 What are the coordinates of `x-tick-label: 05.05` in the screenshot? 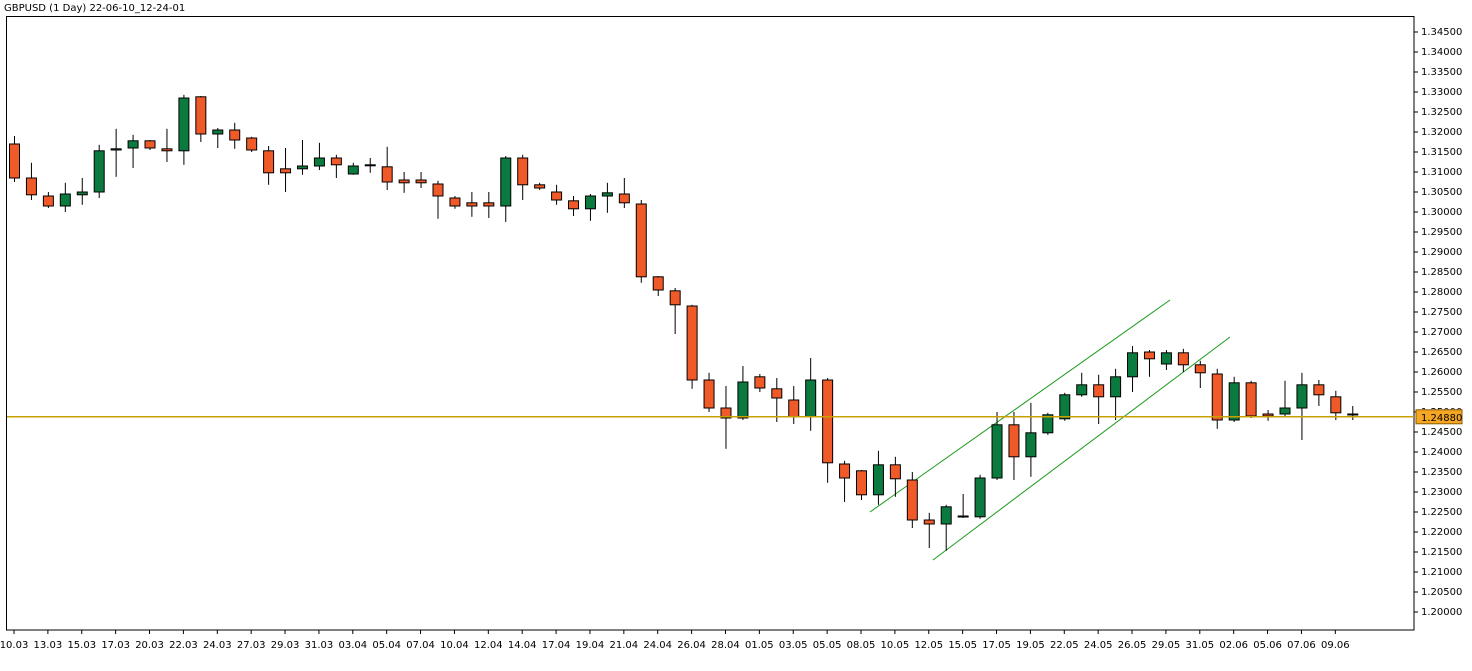 It's located at (827, 645).